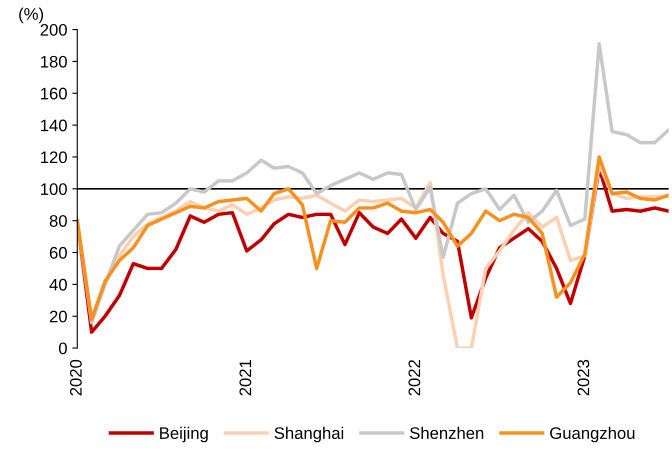 This screenshot has height=455, width=672. What do you see at coordinates (592, 434) in the screenshot?
I see `legend-label: Guangzhou` at bounding box center [592, 434].